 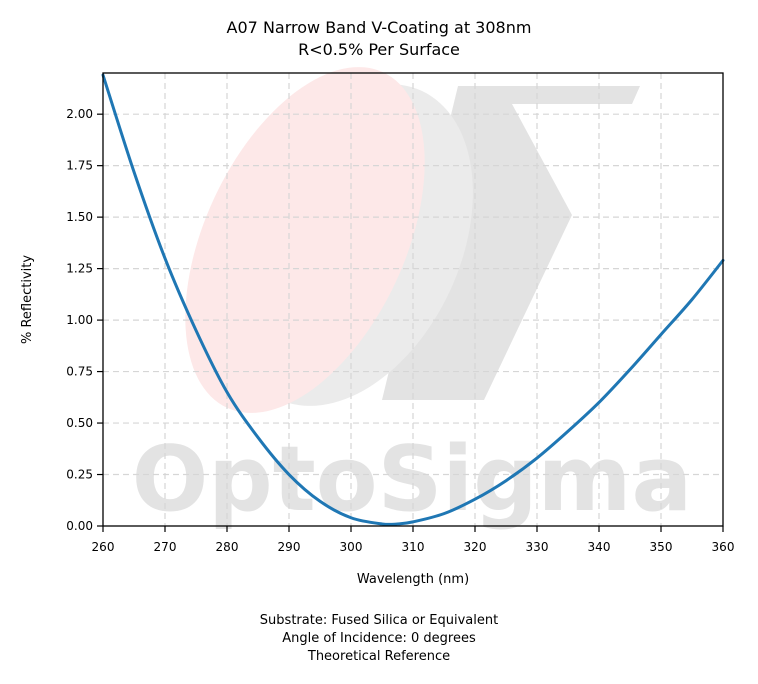 What do you see at coordinates (379, 620) in the screenshot?
I see `footnote-substrate: Substrate: Fused Silica or Equivalent` at bounding box center [379, 620].